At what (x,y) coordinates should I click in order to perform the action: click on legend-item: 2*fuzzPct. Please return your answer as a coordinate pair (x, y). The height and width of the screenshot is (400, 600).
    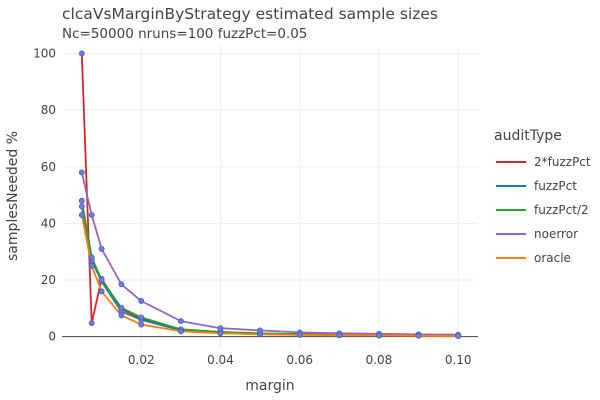
    Looking at the image, I should click on (543, 162).